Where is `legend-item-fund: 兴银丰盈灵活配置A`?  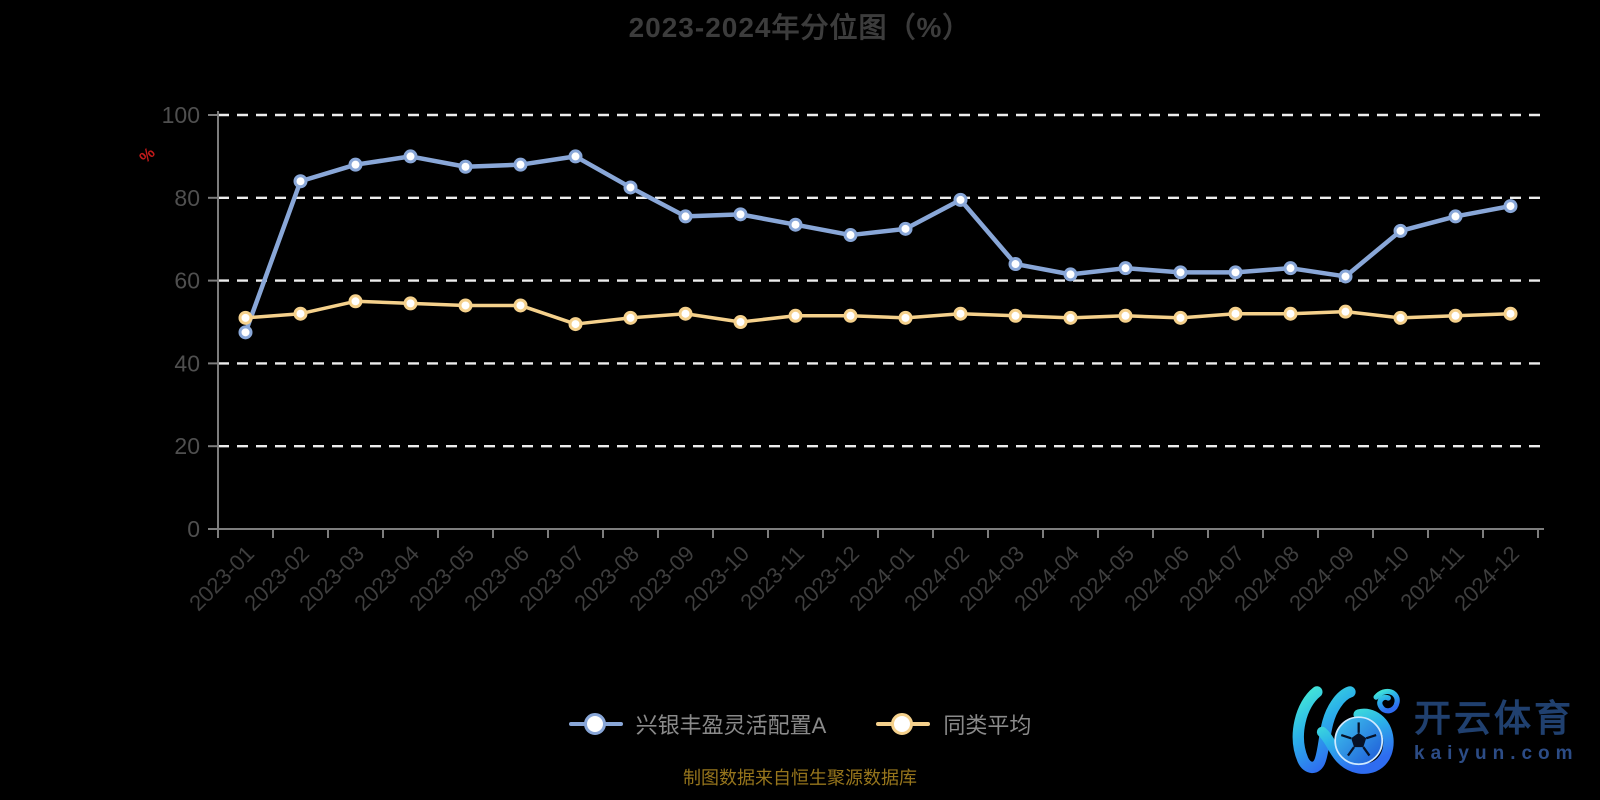 legend-item-fund: 兴银丰盈灵活配置A is located at coordinates (697, 724).